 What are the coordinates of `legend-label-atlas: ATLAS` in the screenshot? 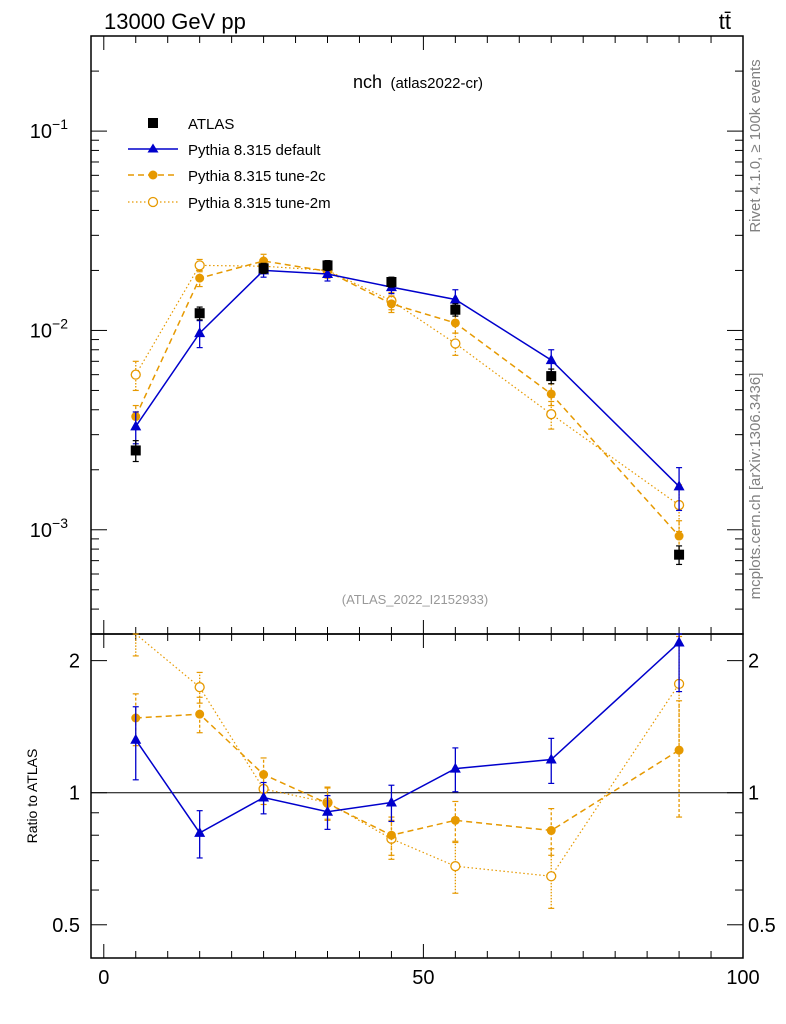 It's located at (211, 124).